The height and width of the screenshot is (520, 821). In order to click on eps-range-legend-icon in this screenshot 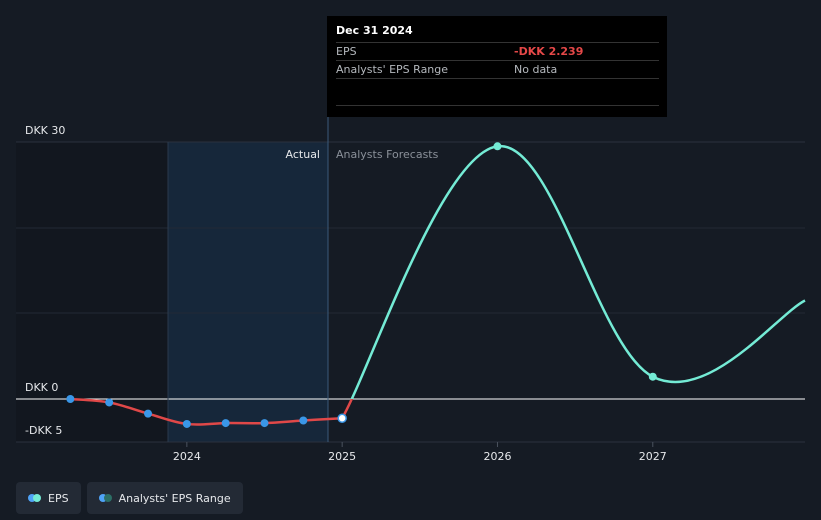, I will do `click(105, 498)`.